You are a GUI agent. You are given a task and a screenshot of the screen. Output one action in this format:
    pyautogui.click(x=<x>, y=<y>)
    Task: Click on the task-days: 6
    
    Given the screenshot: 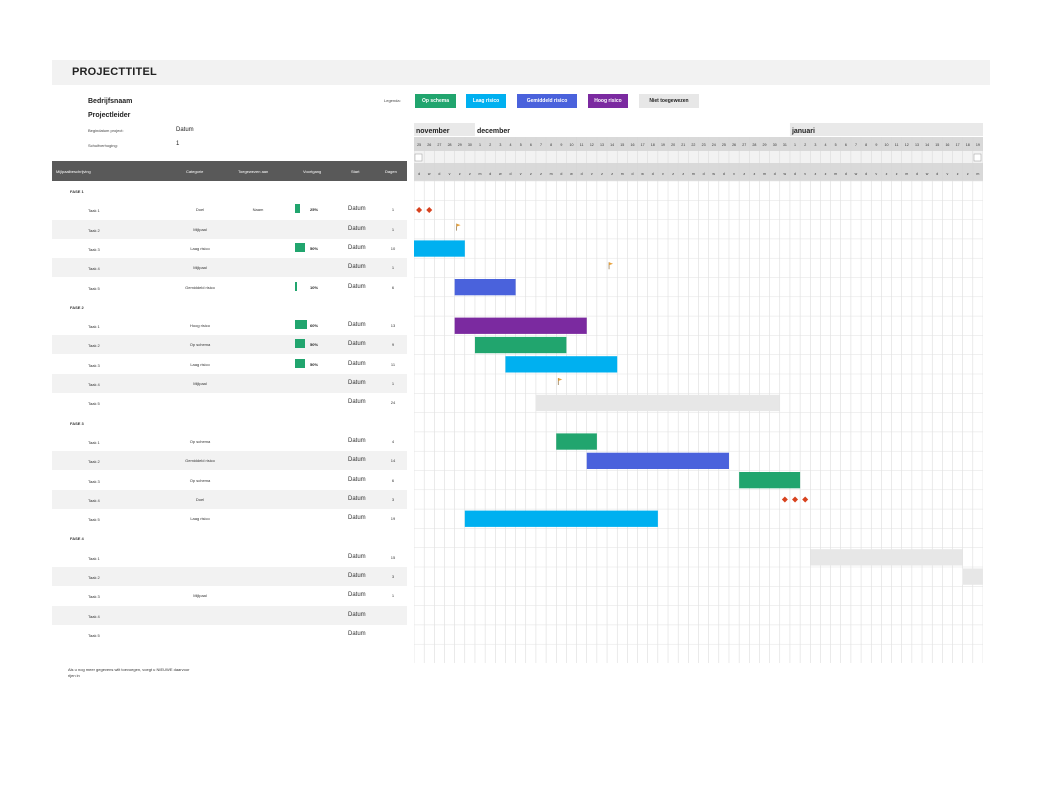 What is the action you would take?
    pyautogui.click(x=393, y=287)
    